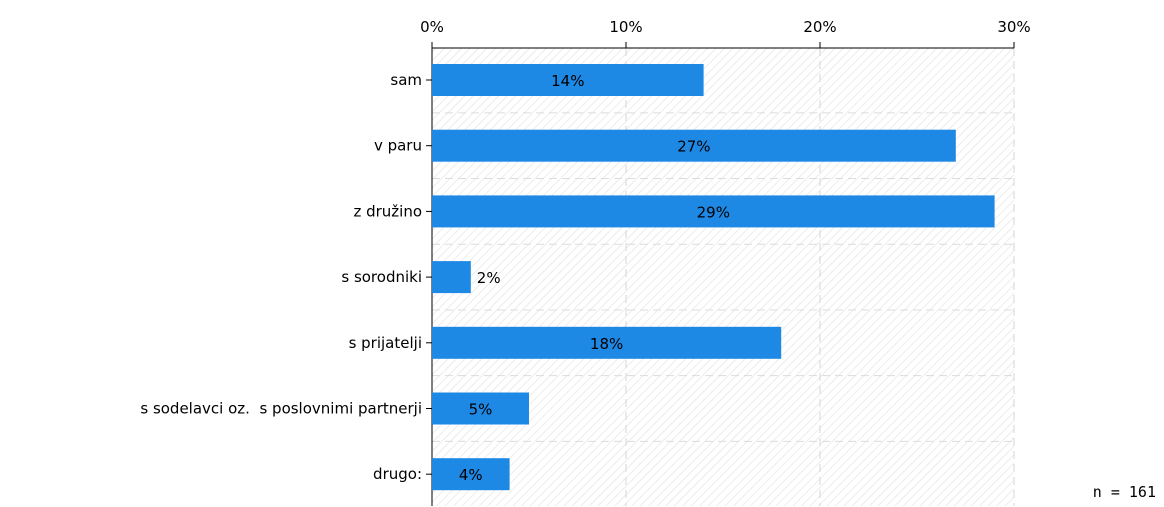 The height and width of the screenshot is (507, 1164). What do you see at coordinates (397, 474) in the screenshot?
I see `category-label: drugo:` at bounding box center [397, 474].